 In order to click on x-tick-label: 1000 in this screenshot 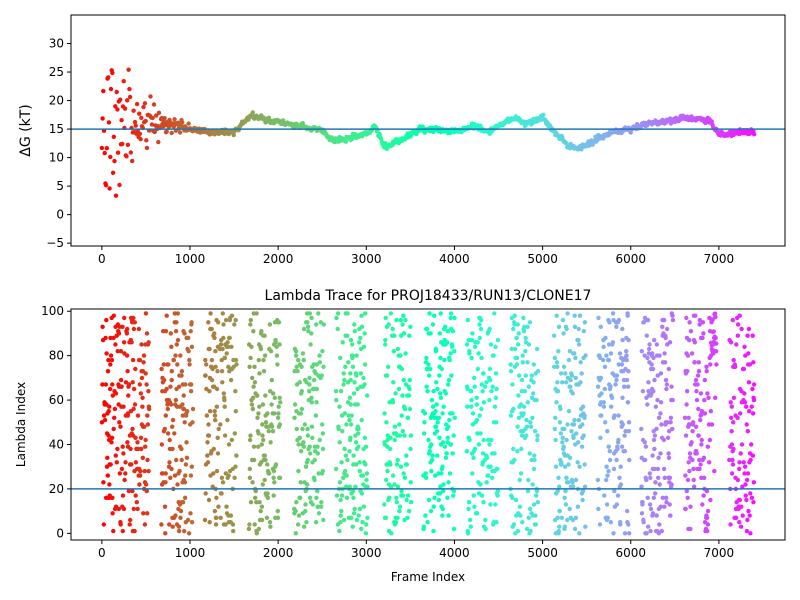, I will do `click(190, 553)`.